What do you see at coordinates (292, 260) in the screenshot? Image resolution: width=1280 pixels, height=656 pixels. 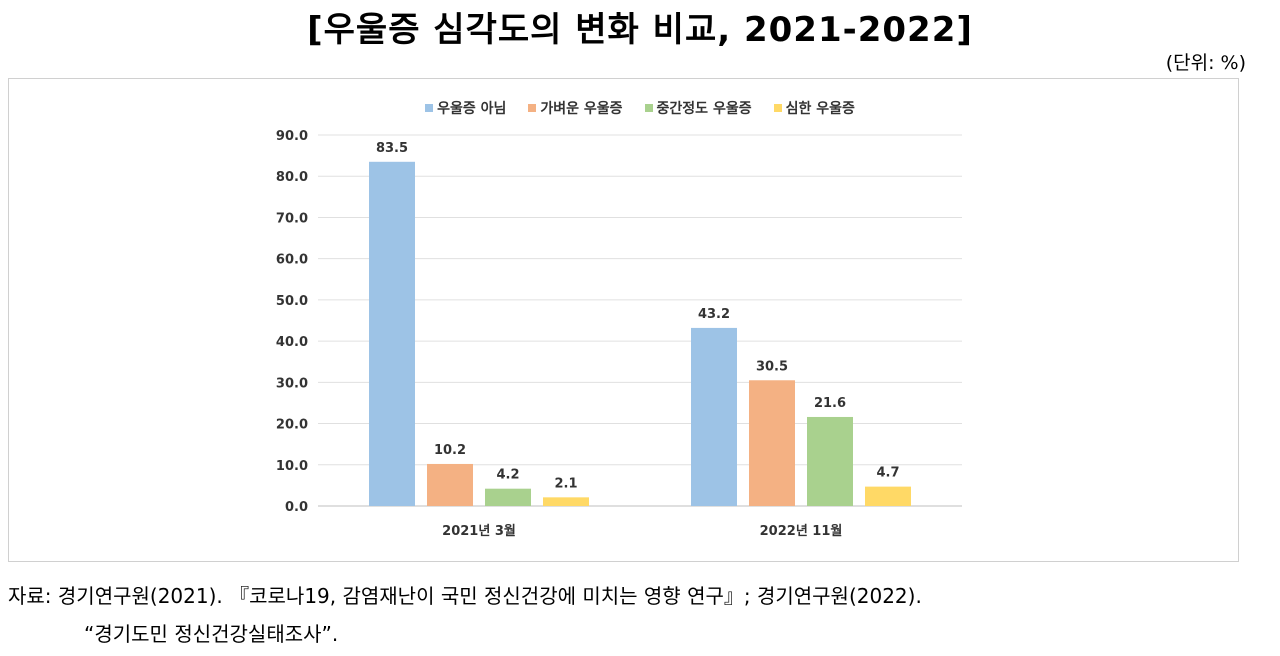 I see `y-tick-label: 60.0` at bounding box center [292, 260].